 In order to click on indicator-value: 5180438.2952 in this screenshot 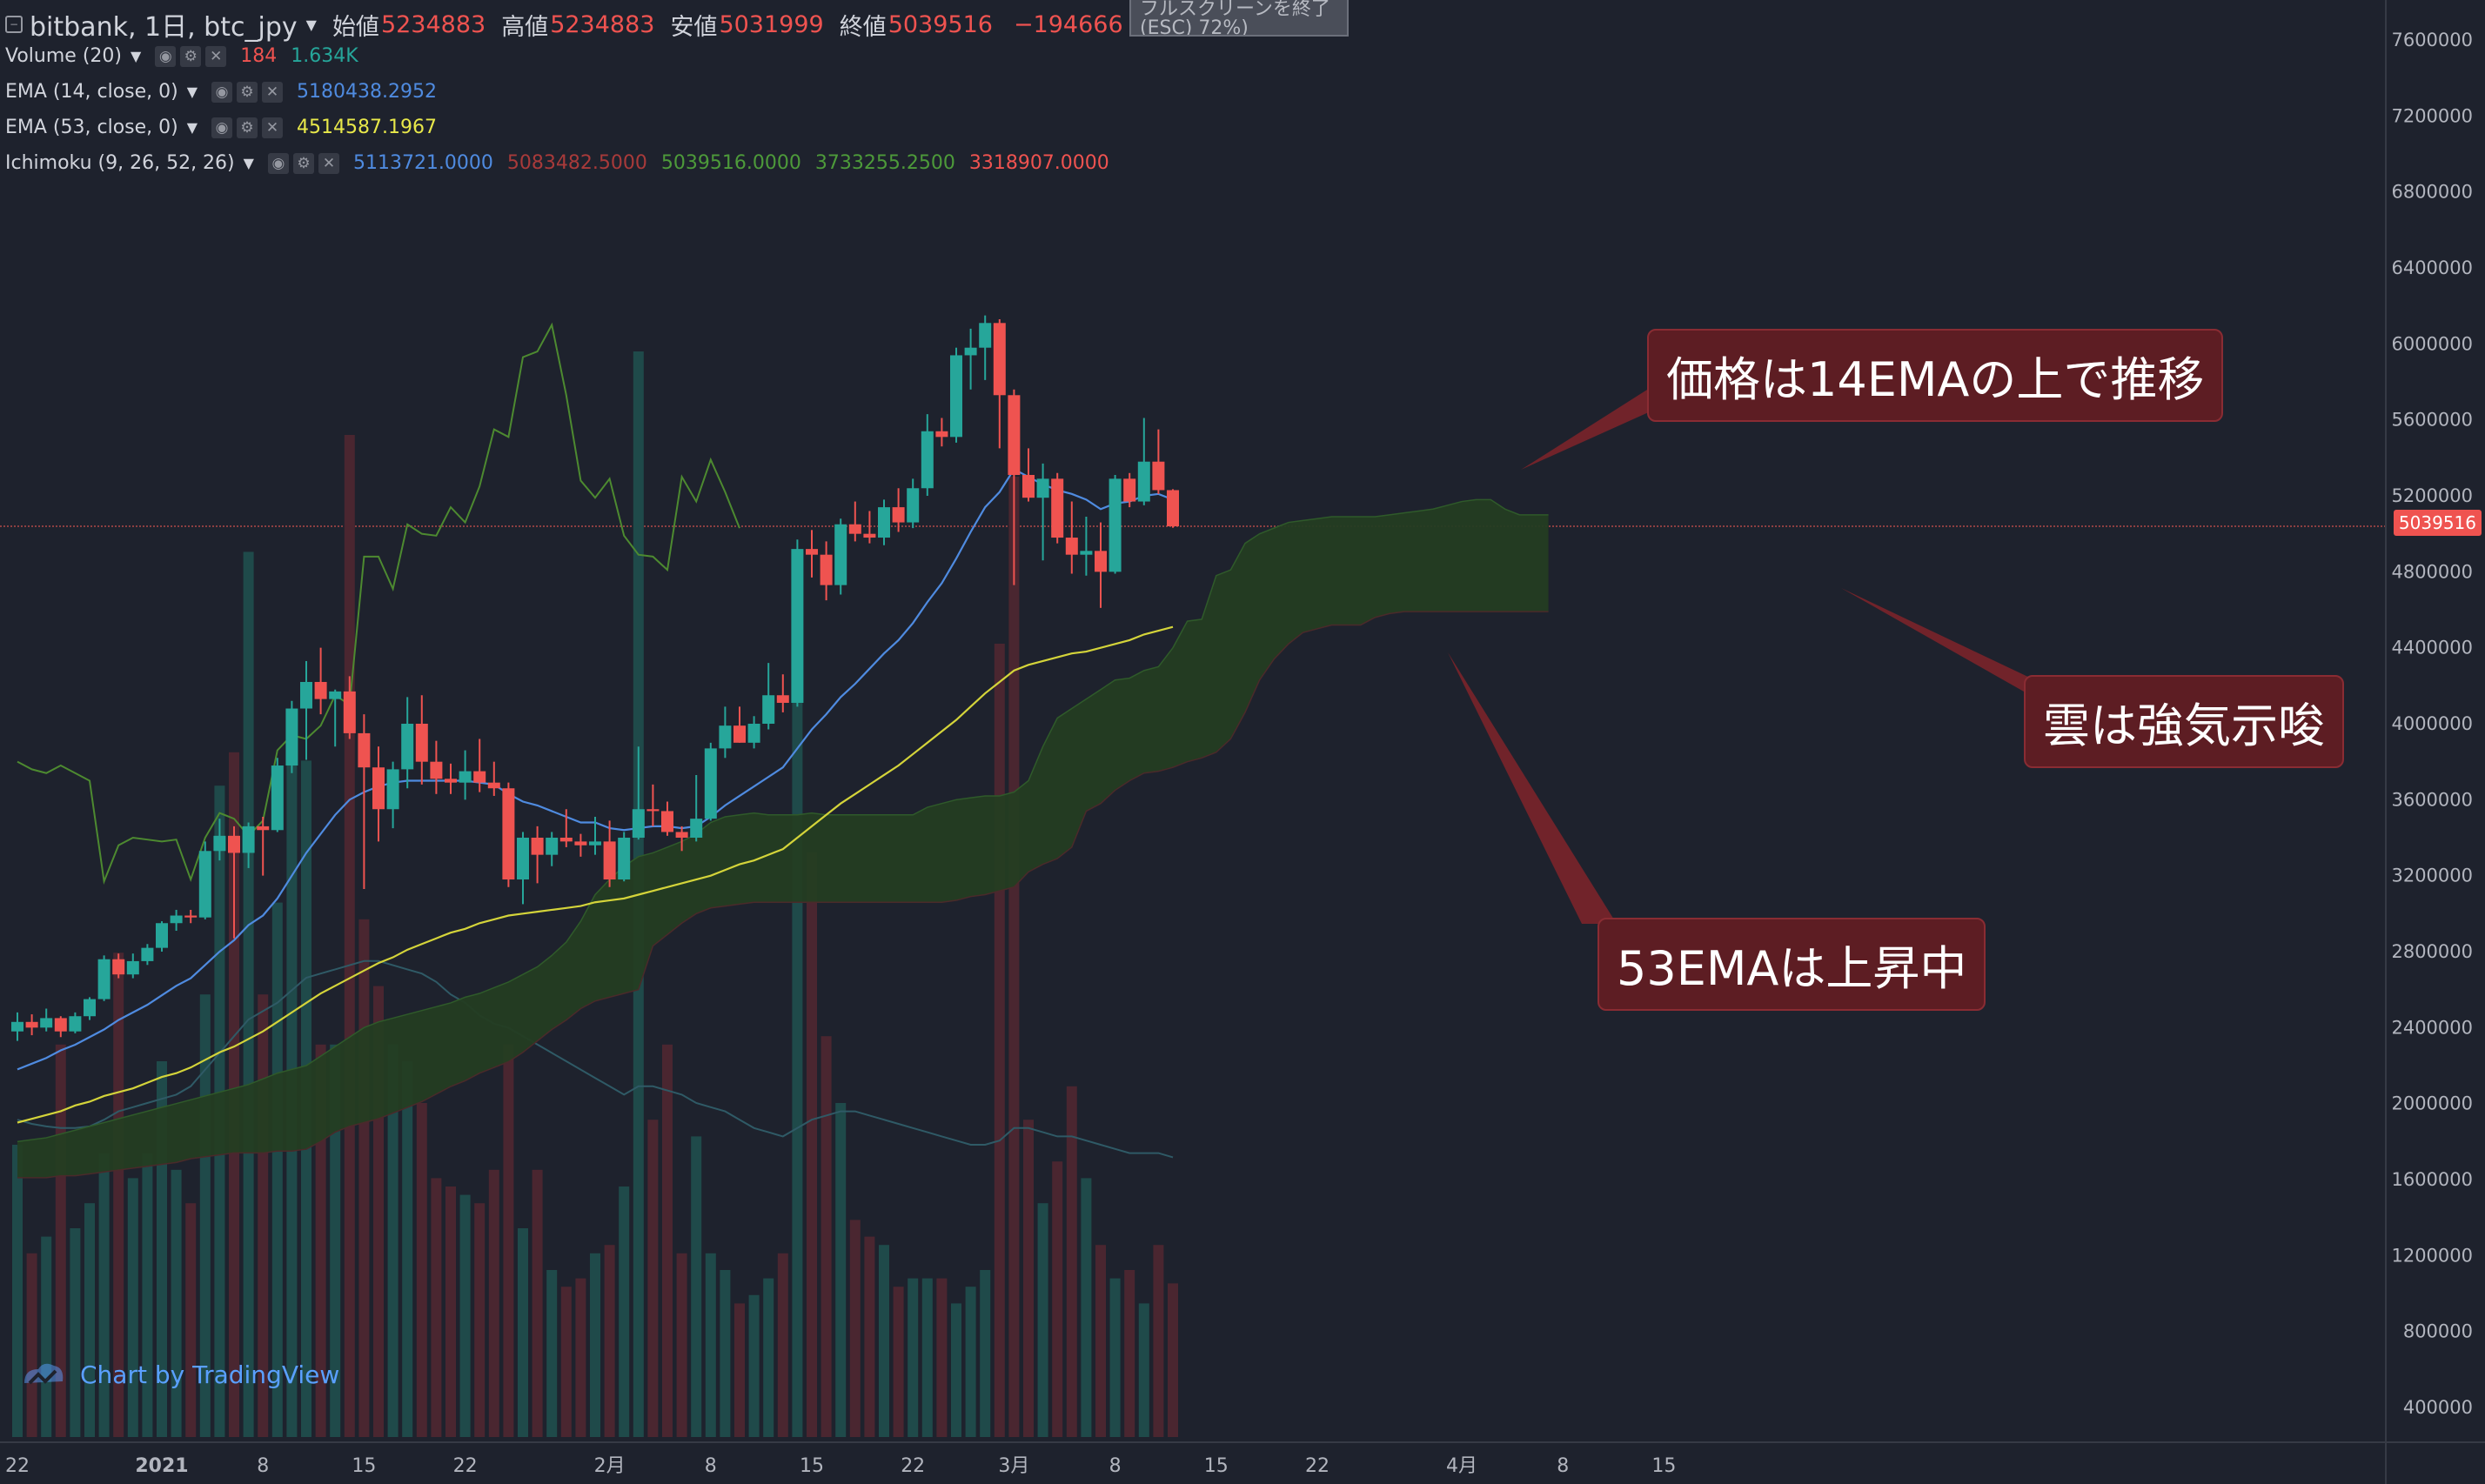, I will do `click(368, 92)`.